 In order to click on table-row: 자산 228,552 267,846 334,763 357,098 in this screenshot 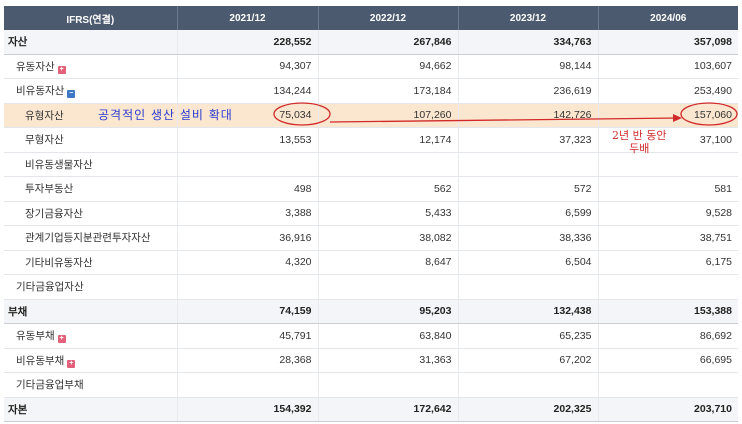, I will do `click(371, 42)`.